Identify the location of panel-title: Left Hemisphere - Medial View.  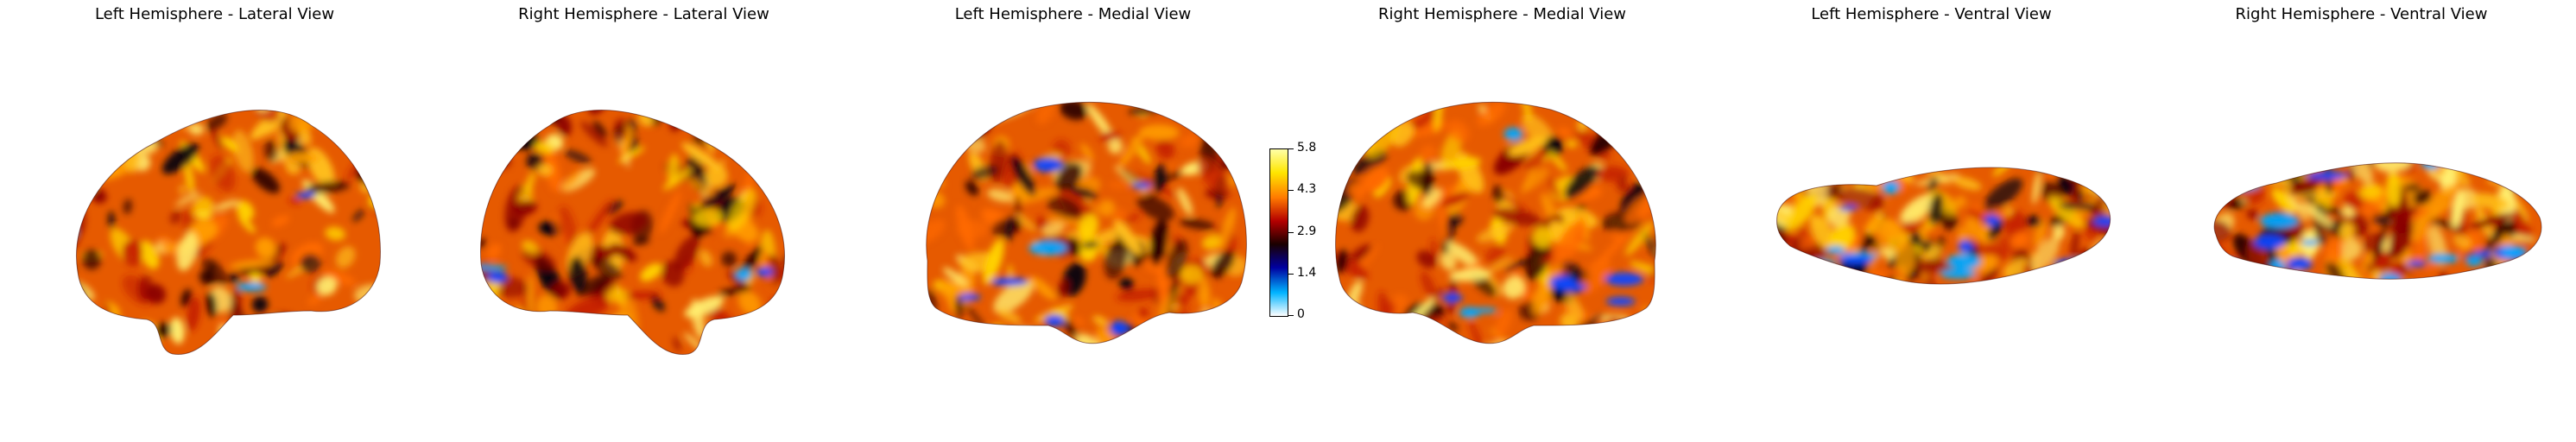
(1073, 14).